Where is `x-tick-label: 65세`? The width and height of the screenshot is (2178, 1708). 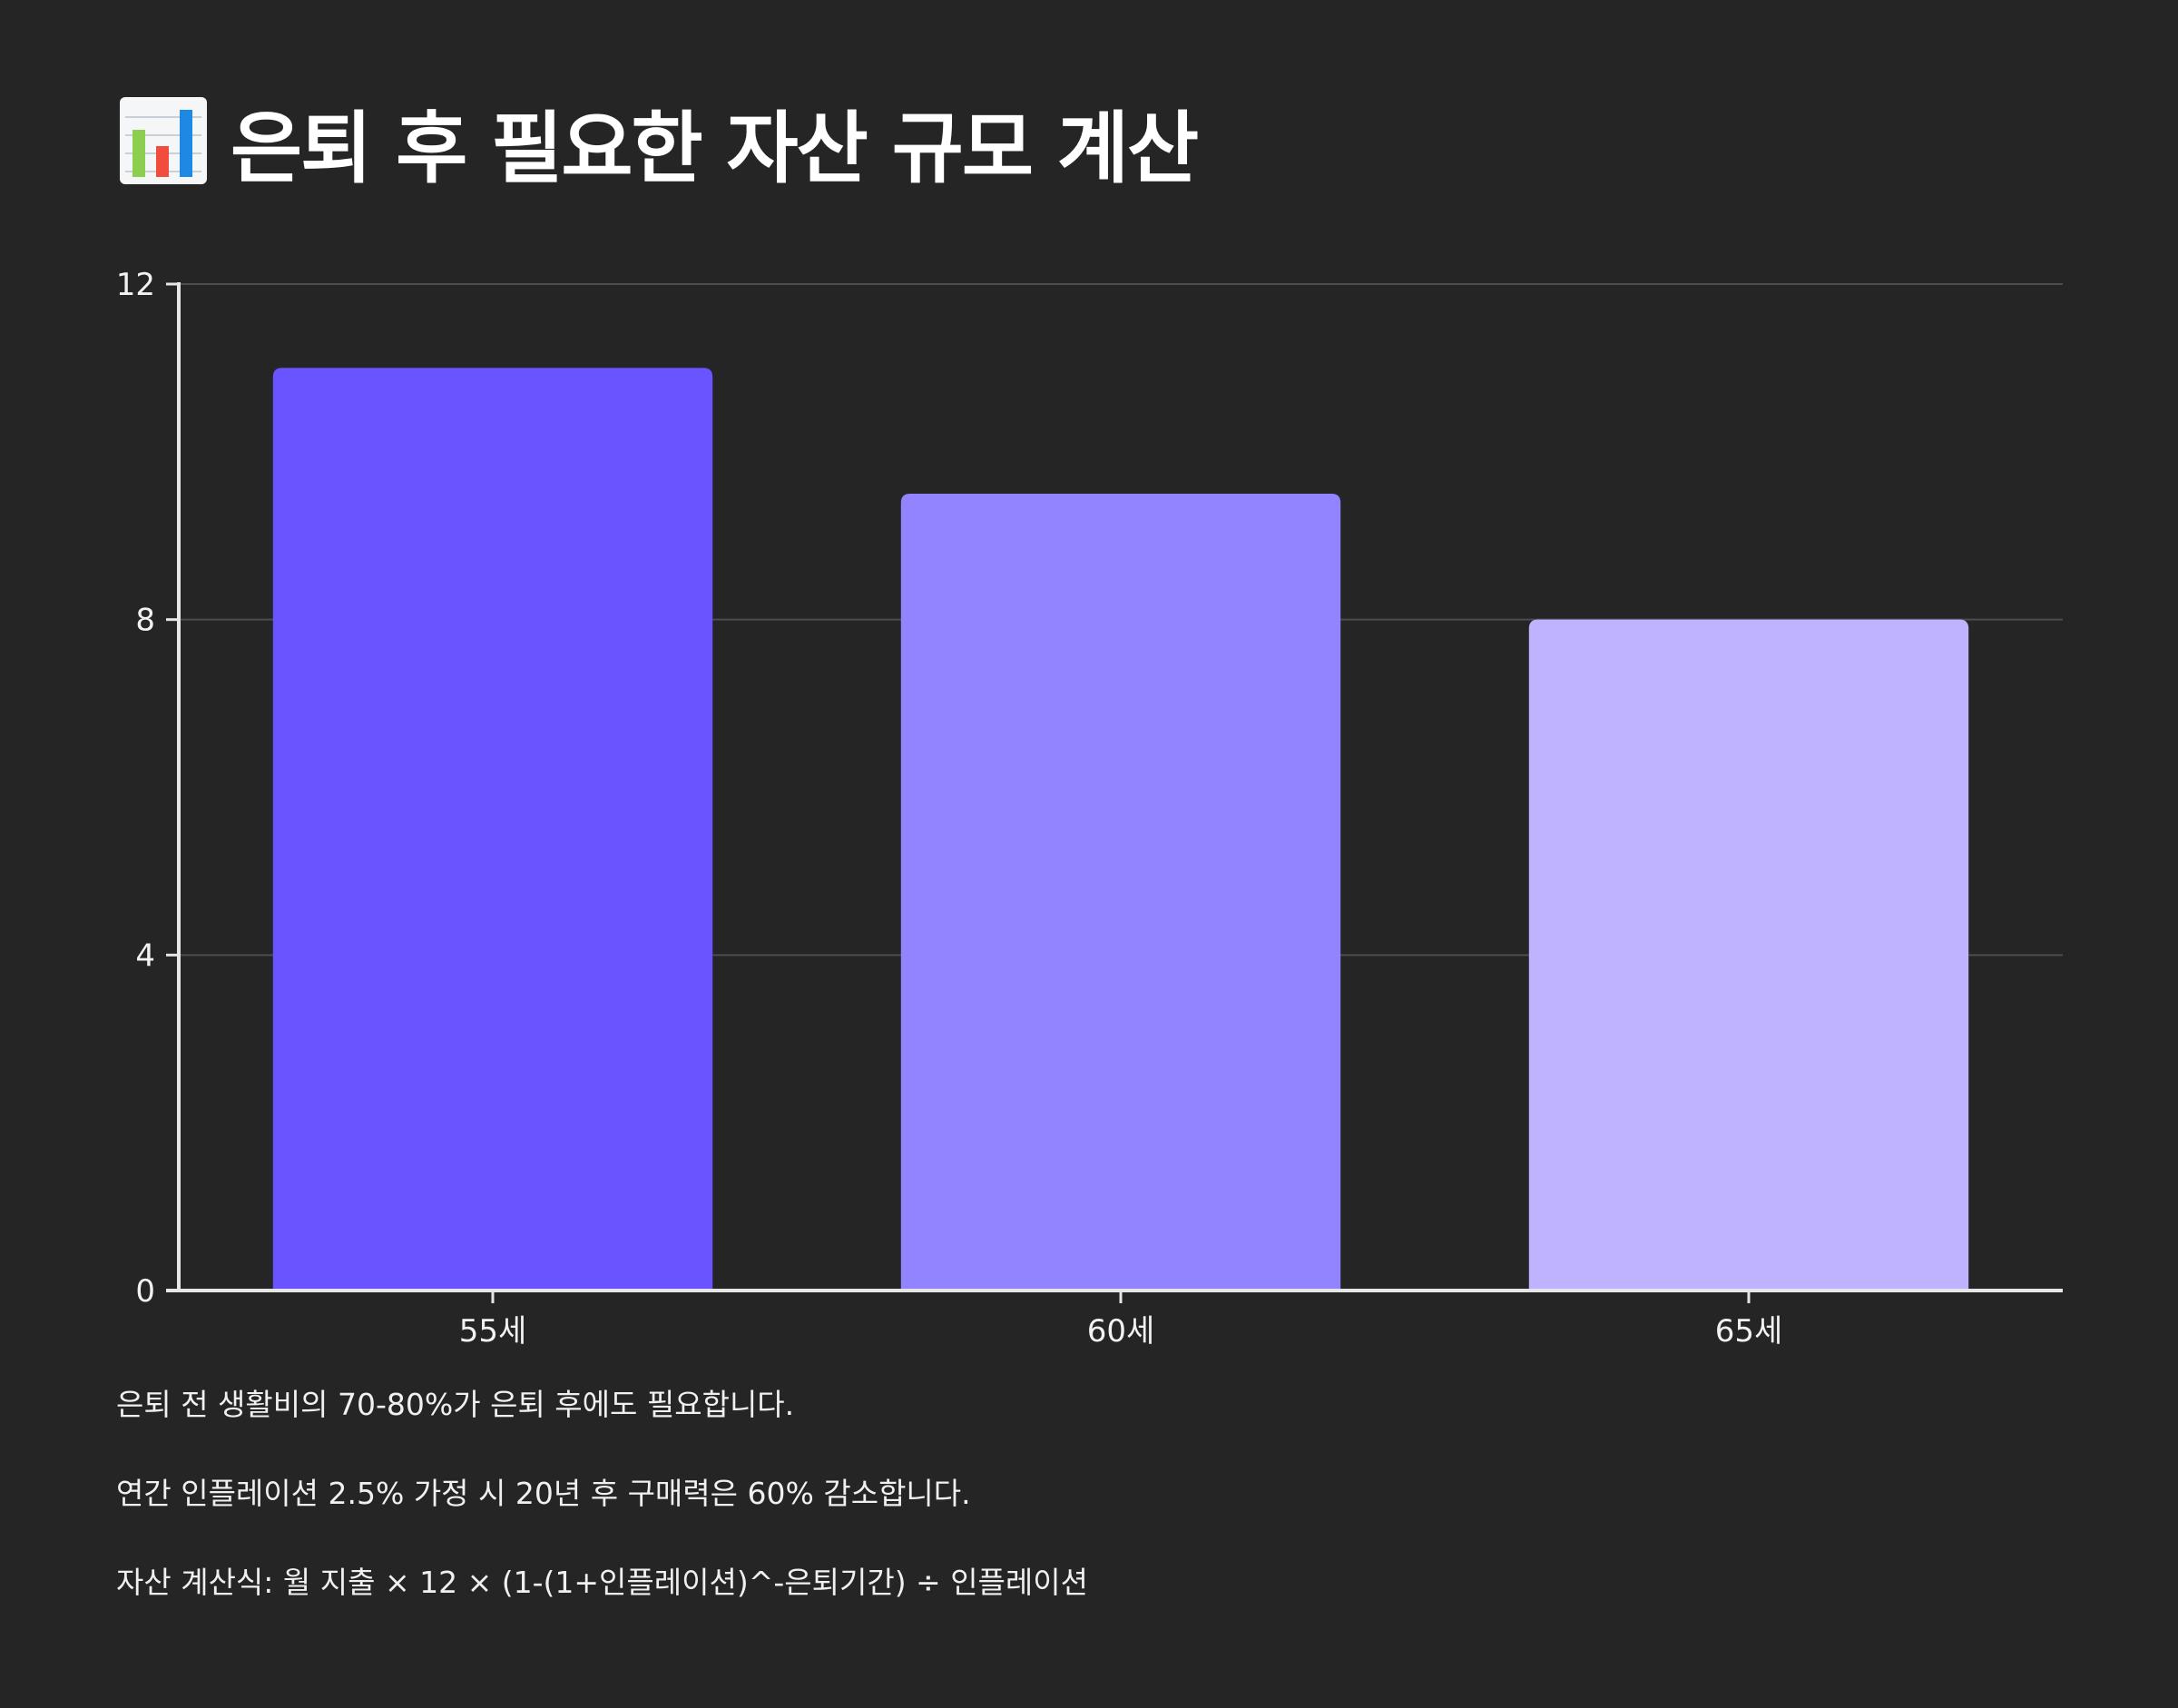
x-tick-label: 65세 is located at coordinates (1749, 1331).